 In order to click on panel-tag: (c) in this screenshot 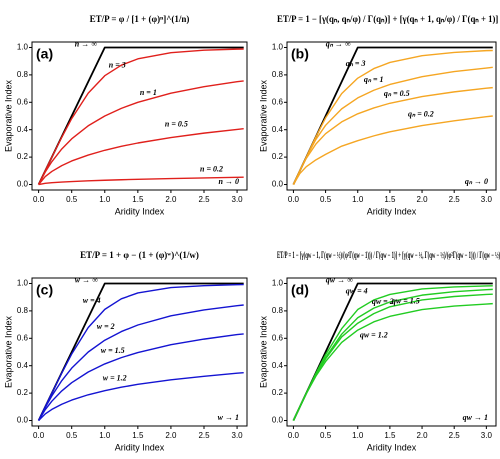, I will do `click(44, 290)`.